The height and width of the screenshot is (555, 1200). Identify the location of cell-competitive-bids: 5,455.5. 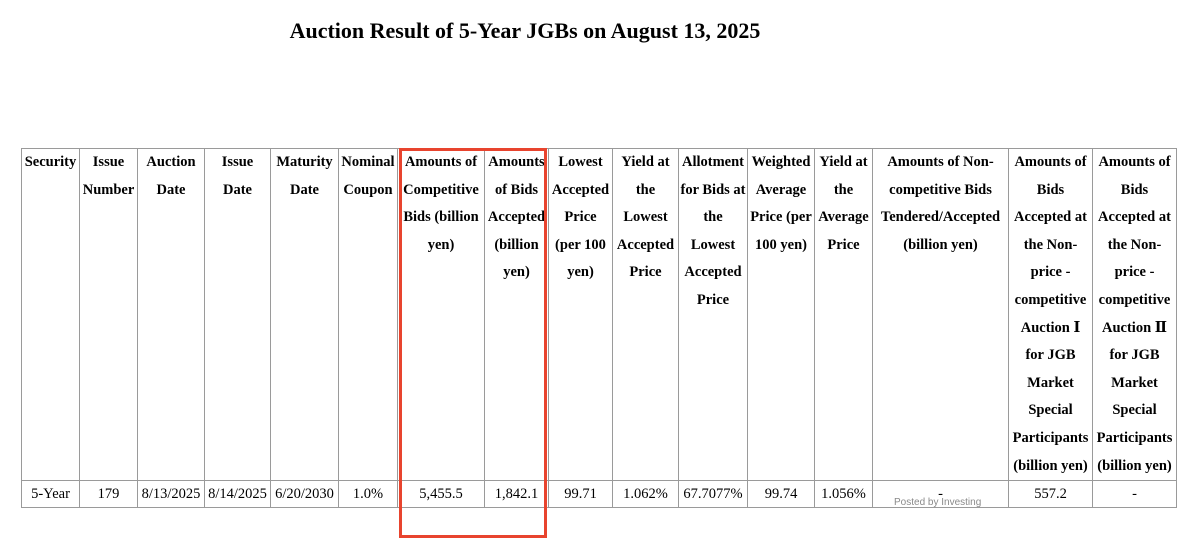
(441, 494).